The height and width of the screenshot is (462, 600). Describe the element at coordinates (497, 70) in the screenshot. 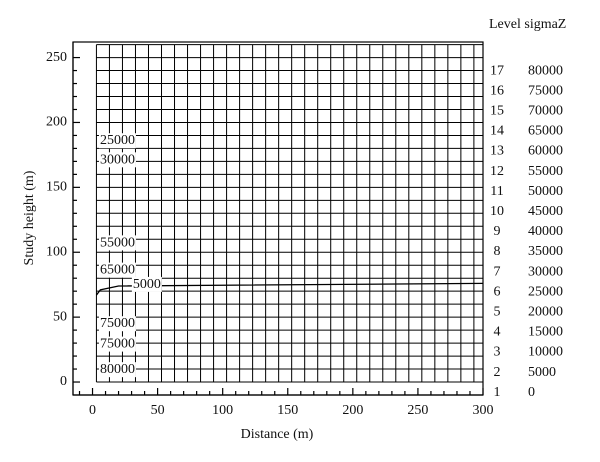

I see `legend-level: 17` at that location.